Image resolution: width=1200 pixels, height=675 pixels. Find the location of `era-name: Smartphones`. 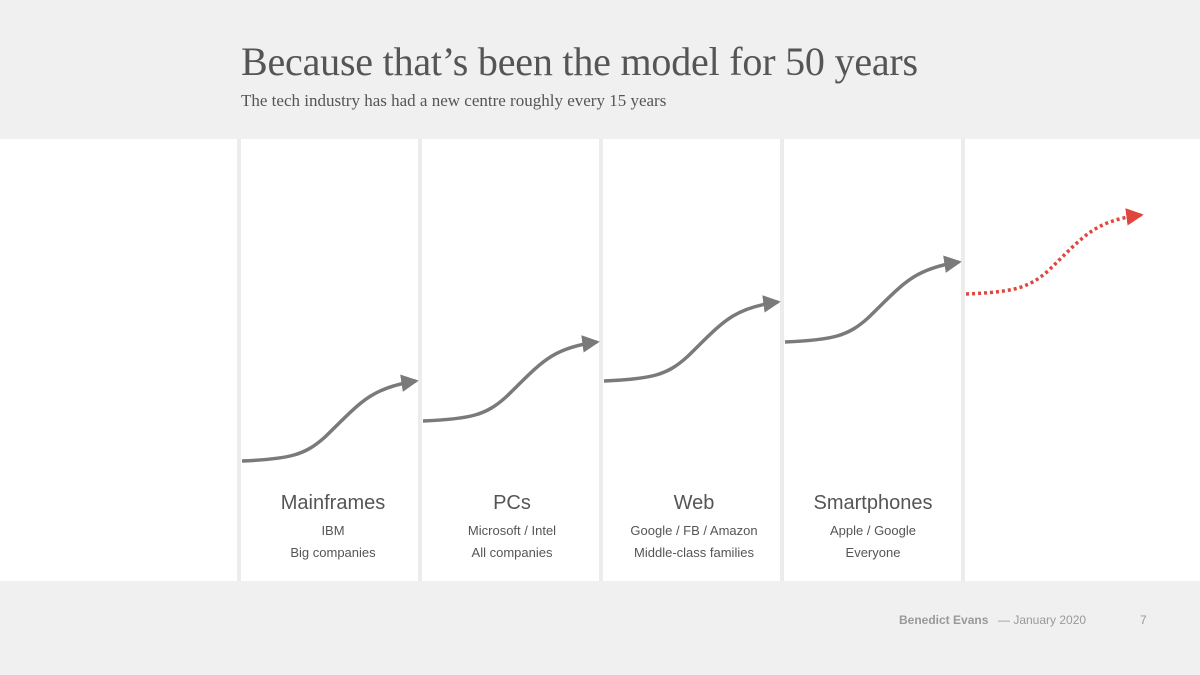

era-name: Smartphones is located at coordinates (873, 503).